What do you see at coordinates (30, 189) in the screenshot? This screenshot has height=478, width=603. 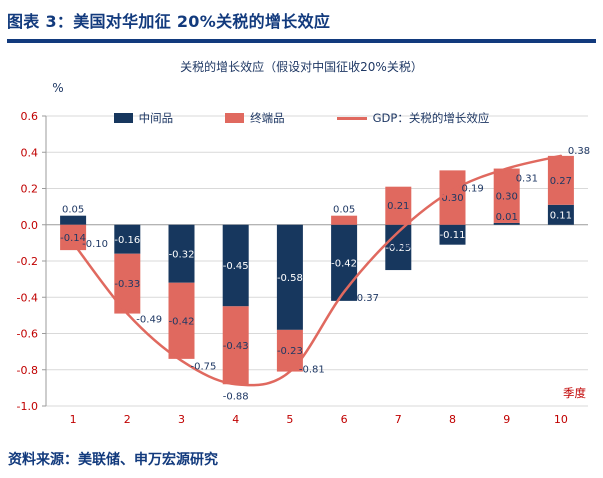 I see `svg-text: 0.2` at bounding box center [30, 189].